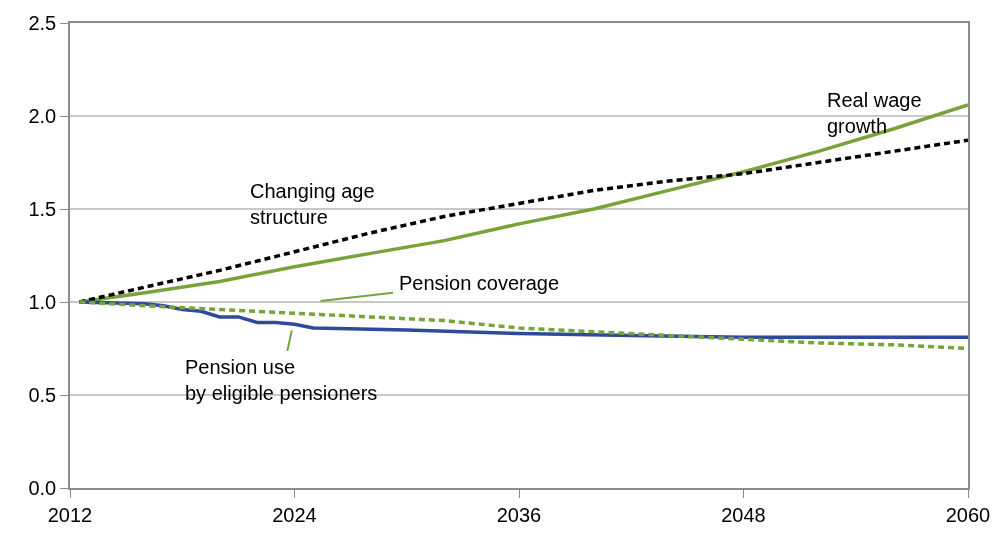 This screenshot has width=1002, height=538. I want to click on y-tick-label: 0.5, so click(42, 395).